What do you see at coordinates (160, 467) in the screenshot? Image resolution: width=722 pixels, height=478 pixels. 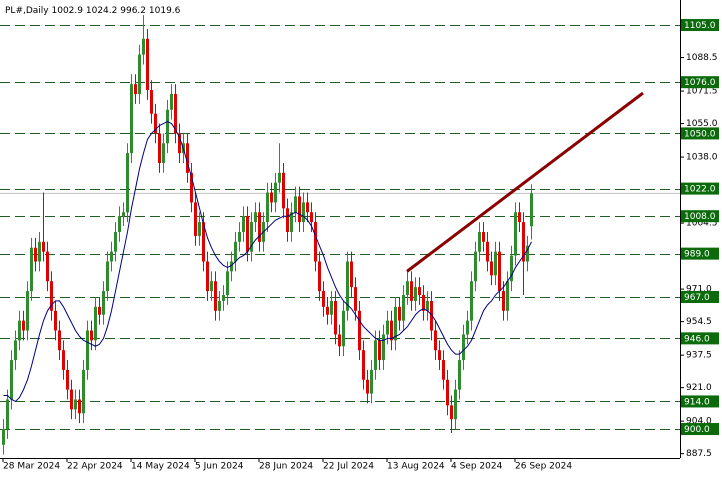 I see `x-tick-label: 14 May 2024` at bounding box center [160, 467].